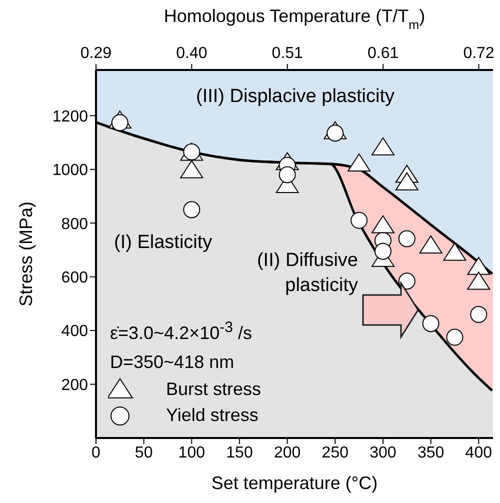 Image resolution: width=500 pixels, height=503 pixels. Describe the element at coordinates (335, 453) in the screenshot. I see `x-tick-label: 250` at that location.